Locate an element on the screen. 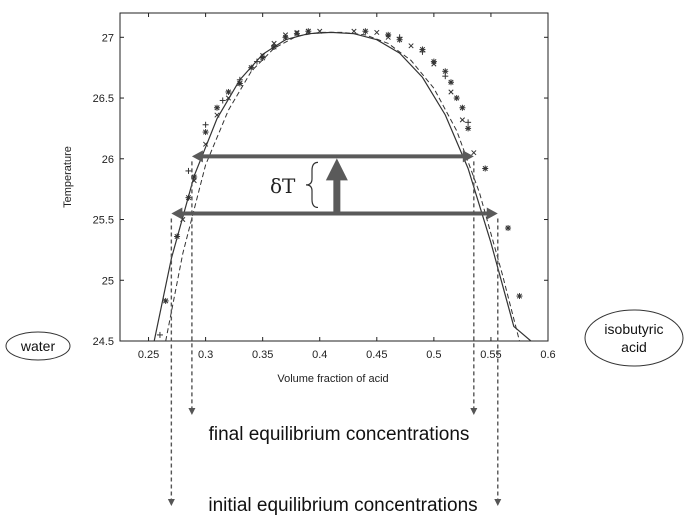 Image resolution: width=685 pixels, height=519 pixels. delta-t-brace is located at coordinates (312, 185).